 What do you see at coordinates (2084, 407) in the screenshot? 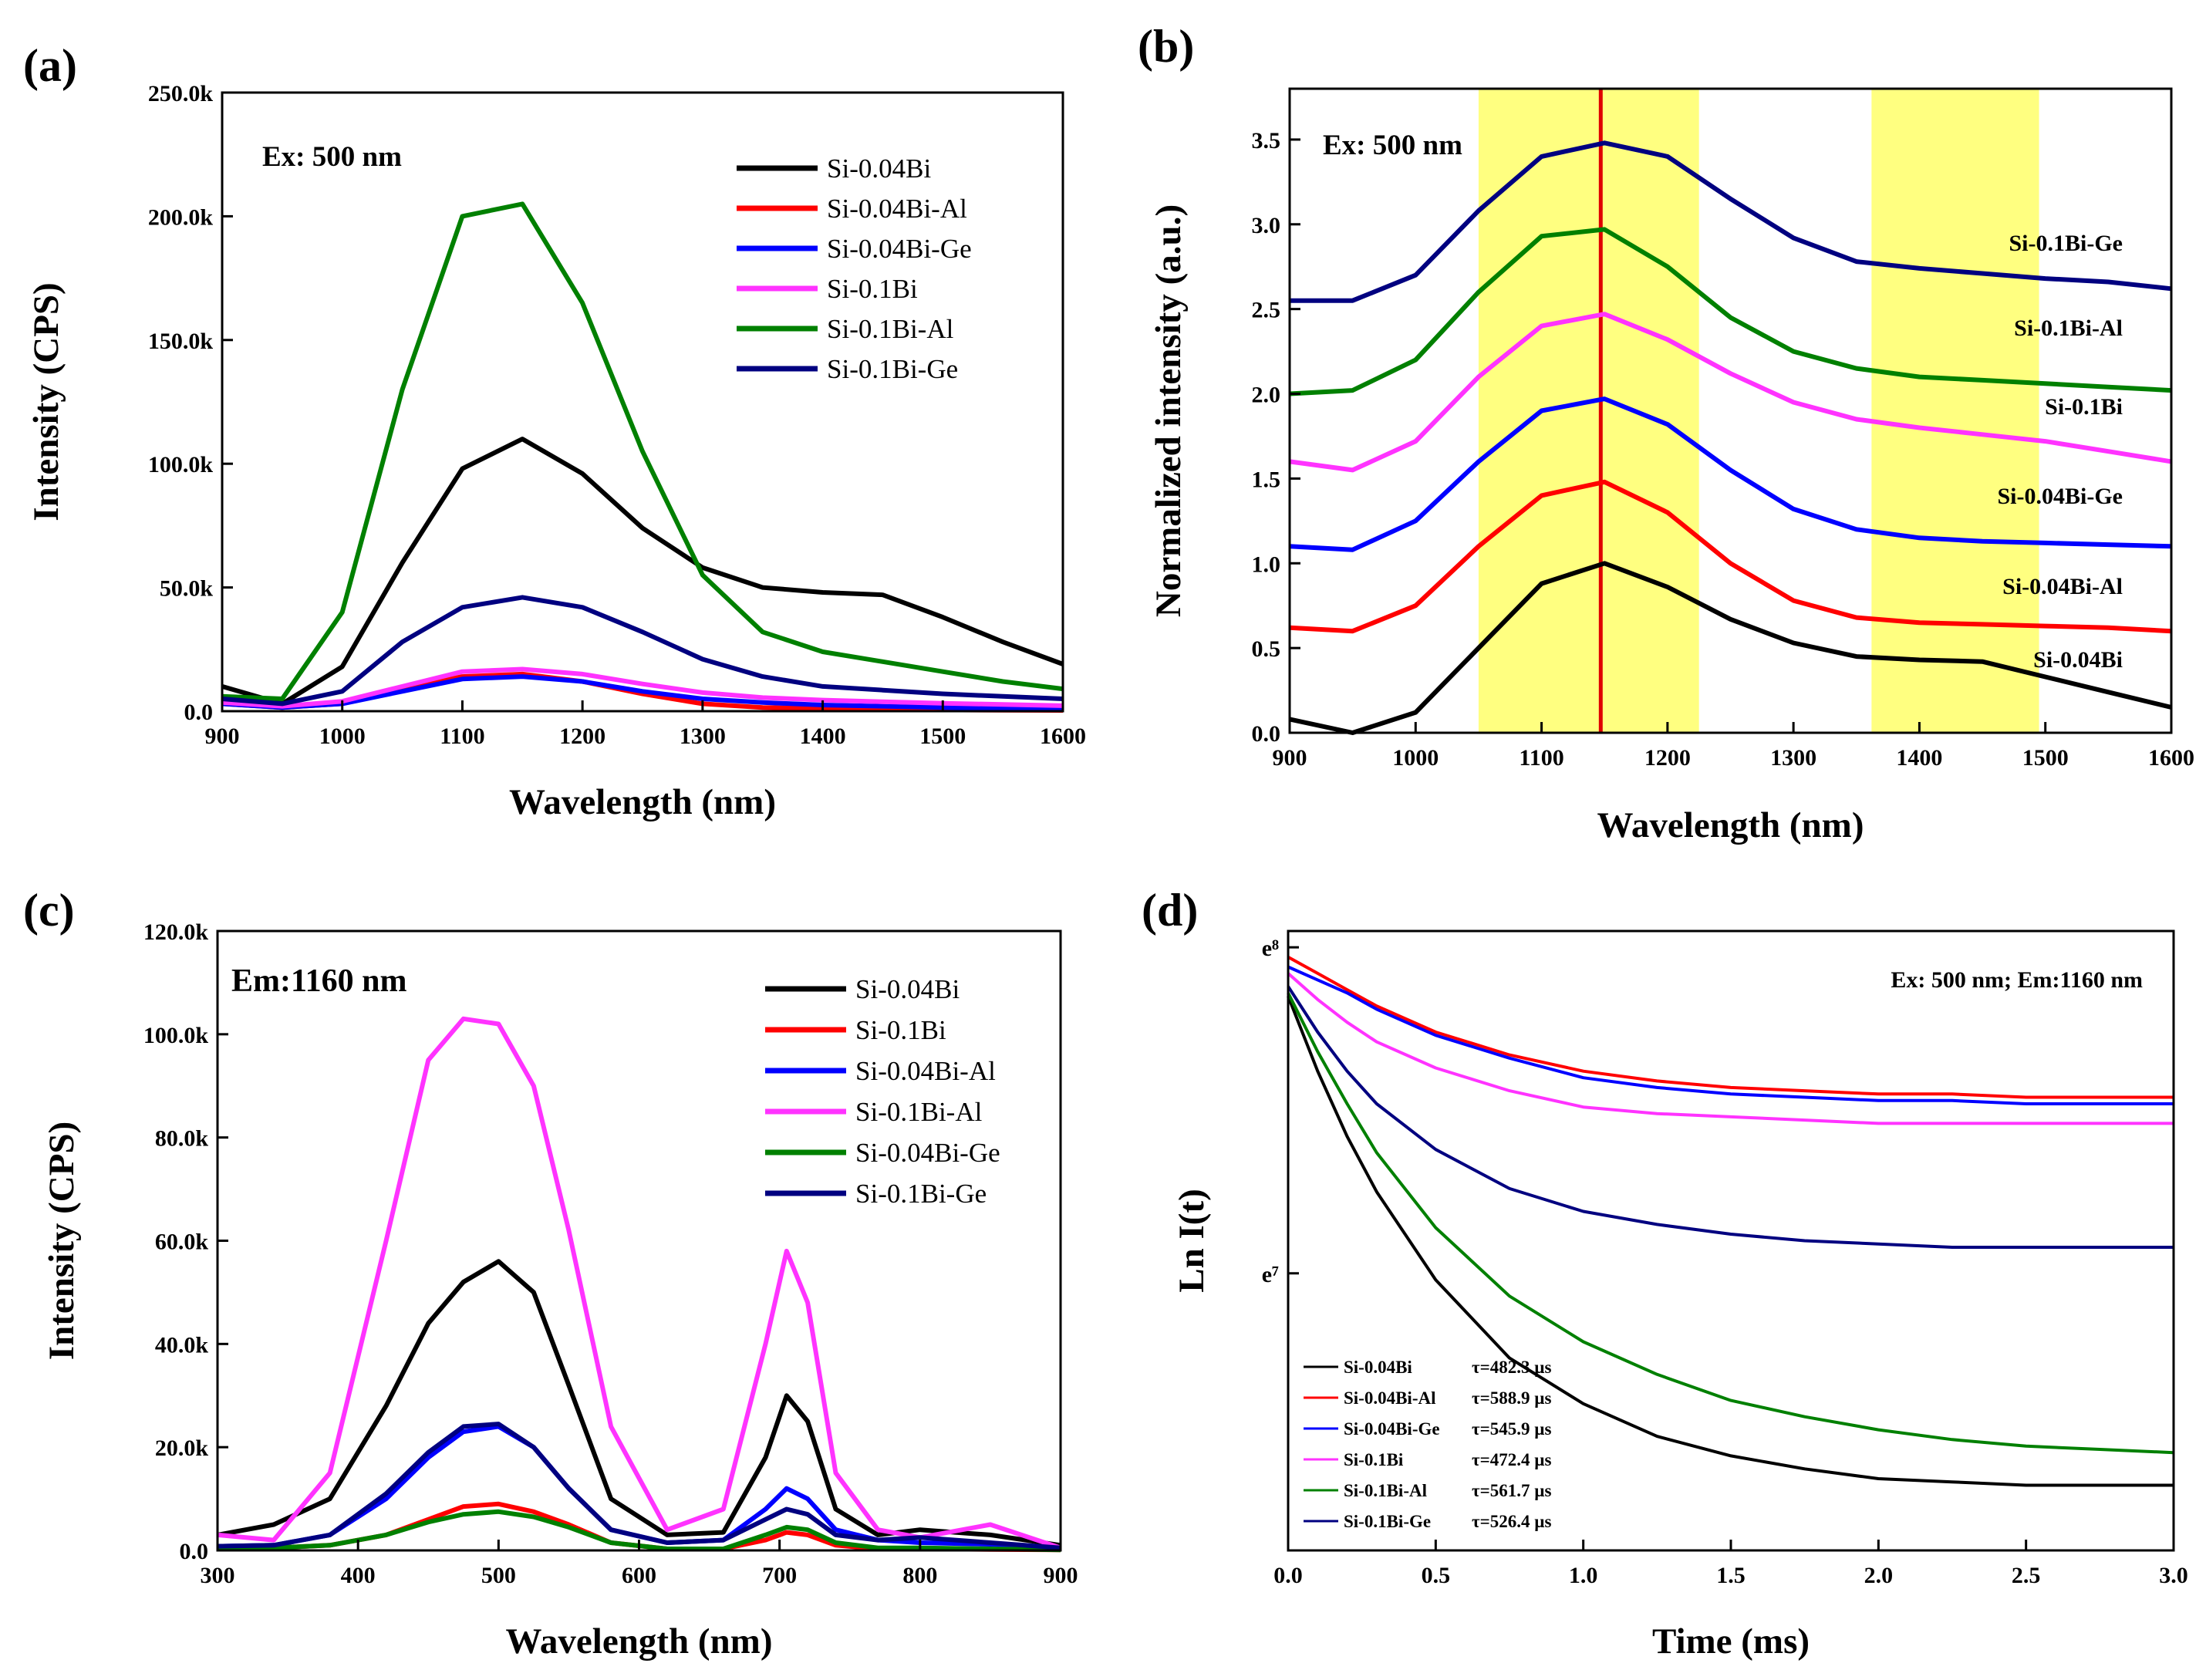
I see `series-label: Si-0.1Bi` at bounding box center [2084, 407].